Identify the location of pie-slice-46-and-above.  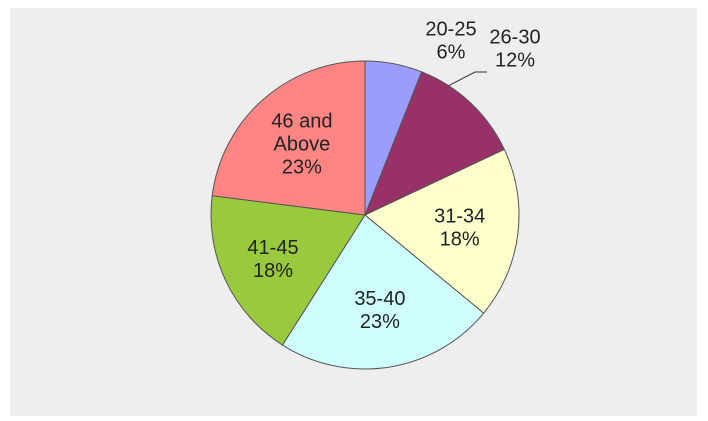
(288, 138).